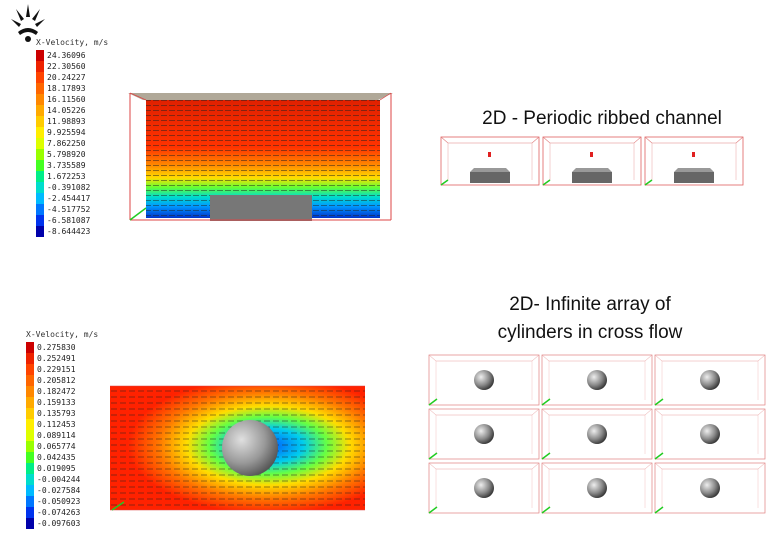 Image resolution: width=780 pixels, height=540 pixels. What do you see at coordinates (59, 479) in the screenshot?
I see `bottom-legend-label: -0.004244` at bounding box center [59, 479].